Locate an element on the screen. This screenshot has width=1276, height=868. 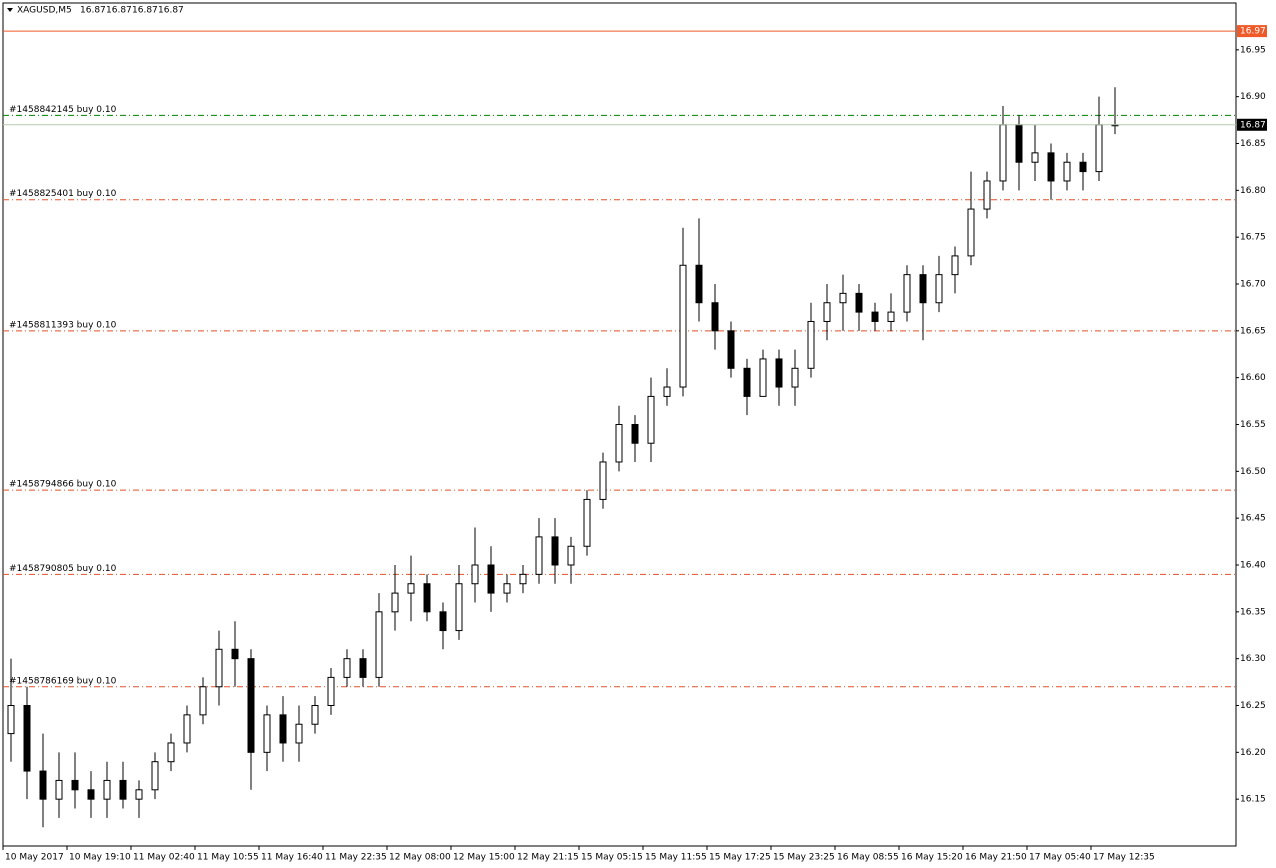
y-tick-label: 16.20 is located at coordinates (1253, 753).